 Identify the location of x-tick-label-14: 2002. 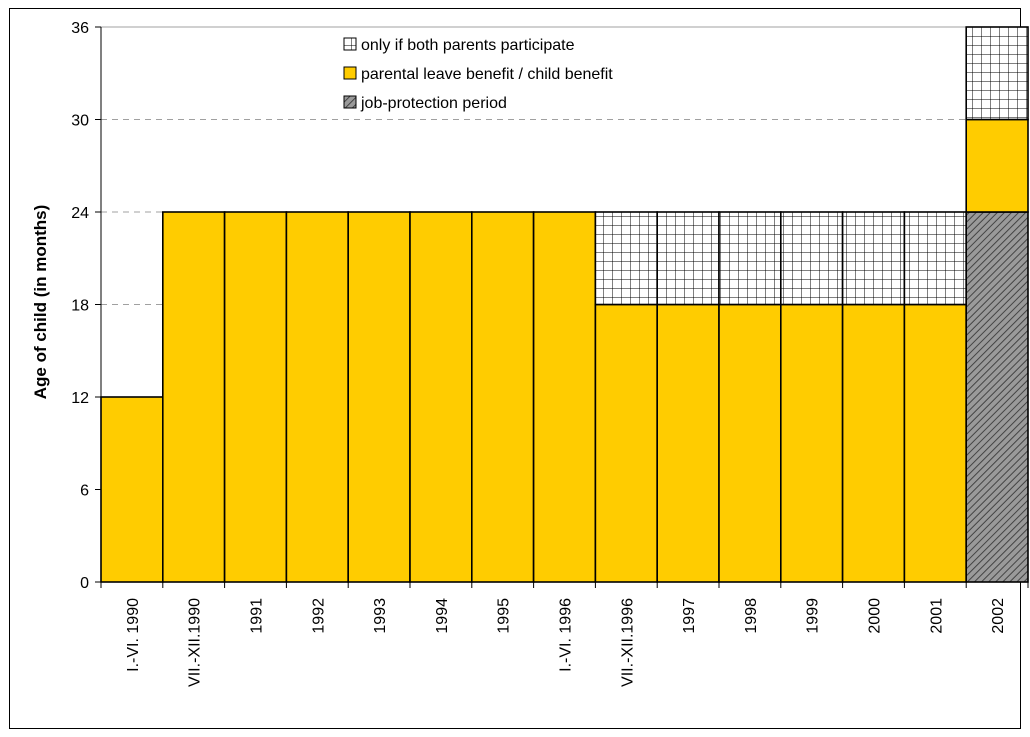
(998, 616).